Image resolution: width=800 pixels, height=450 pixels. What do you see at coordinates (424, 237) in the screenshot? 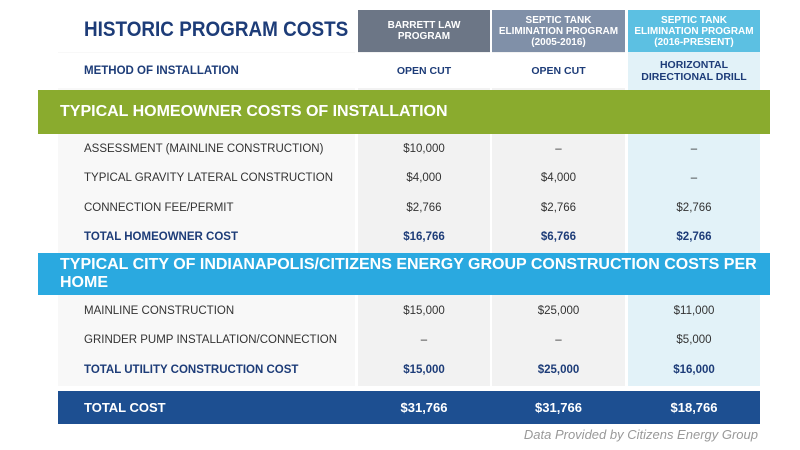
I see `cell: $16,766` at bounding box center [424, 237].